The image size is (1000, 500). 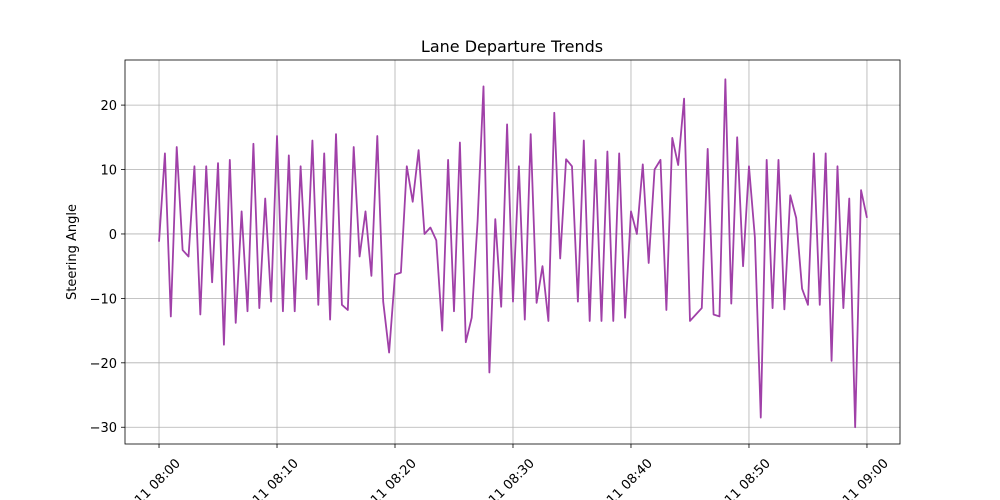 I want to click on y-axis-label: Steering Angle, so click(x=72, y=252).